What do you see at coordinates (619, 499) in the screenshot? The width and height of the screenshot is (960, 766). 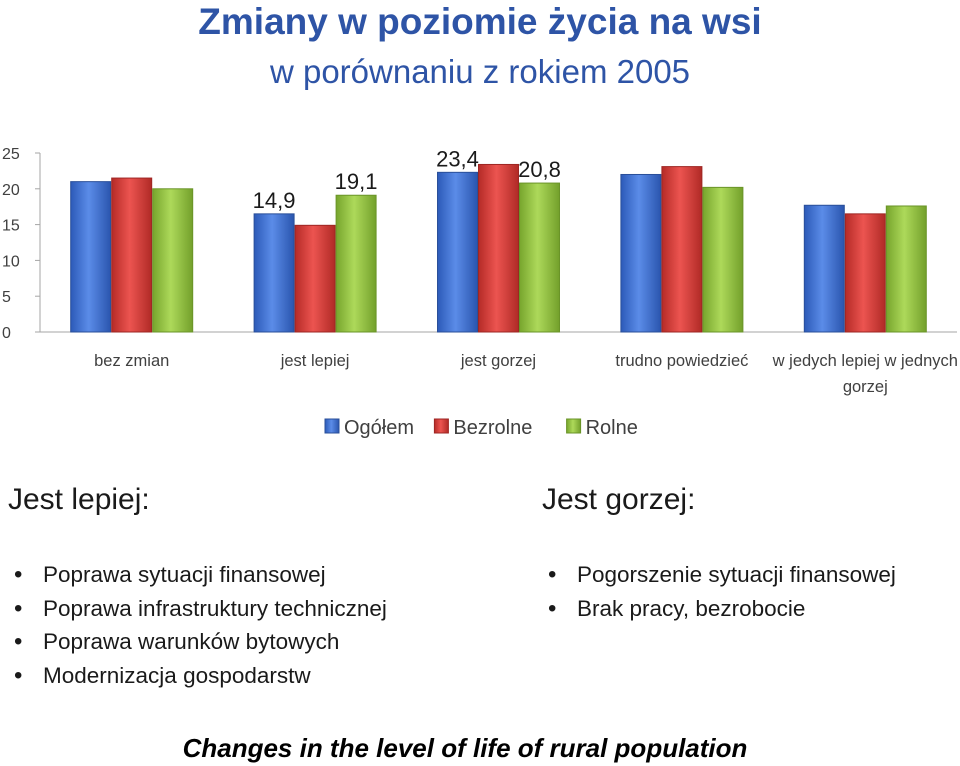 I see `section-heading-worse: Jest gorzej:` at bounding box center [619, 499].